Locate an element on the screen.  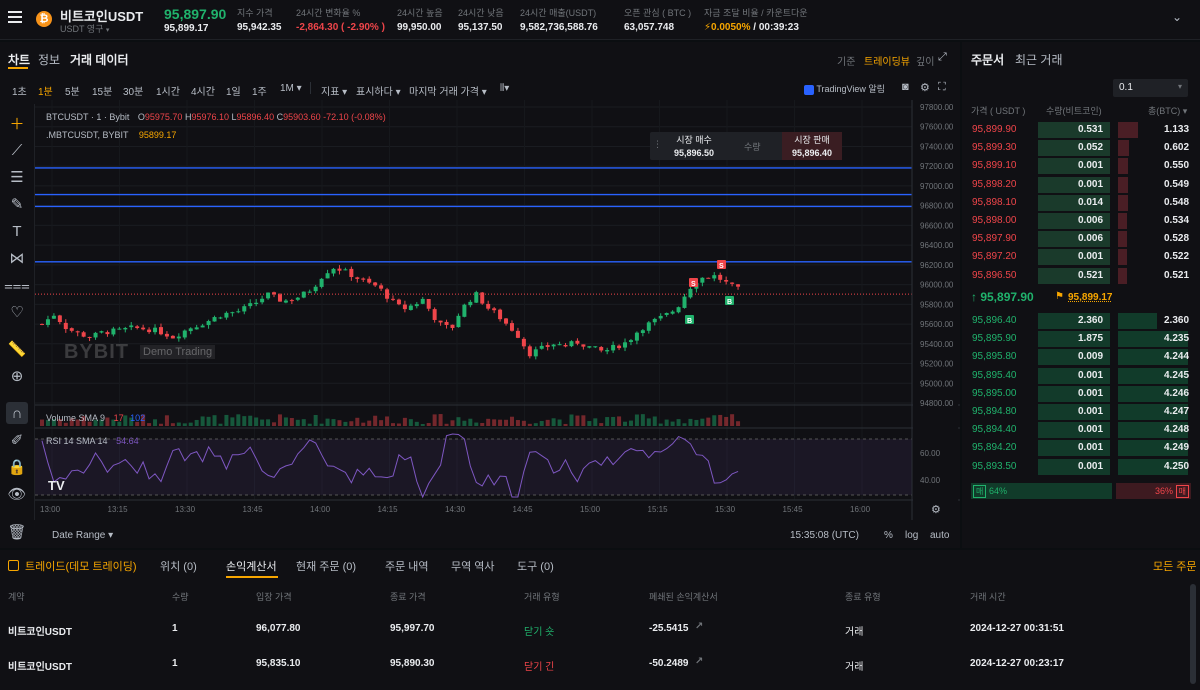
last-price-button: 마지막 거래 가격 ▾ is located at coordinates (448, 92).